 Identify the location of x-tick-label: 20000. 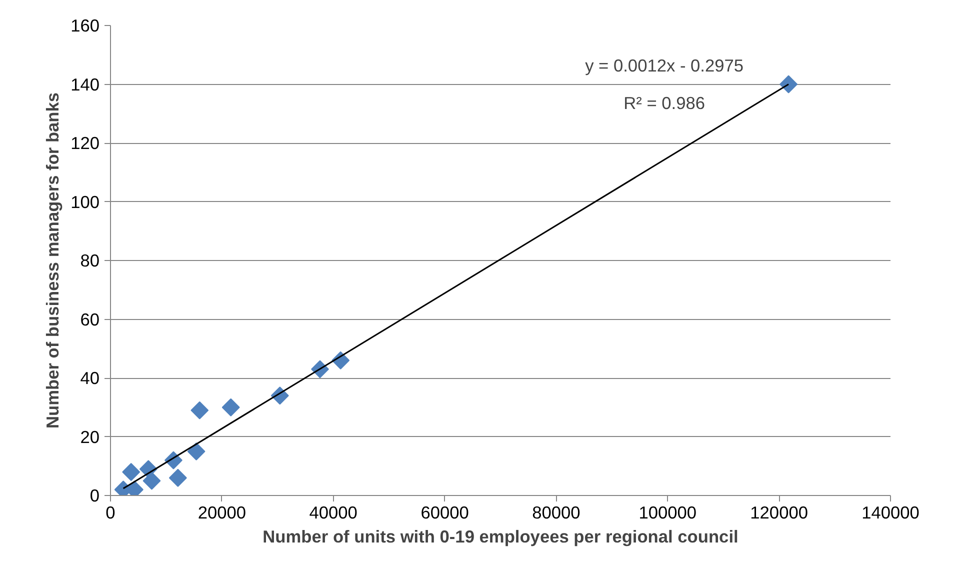
(222, 512).